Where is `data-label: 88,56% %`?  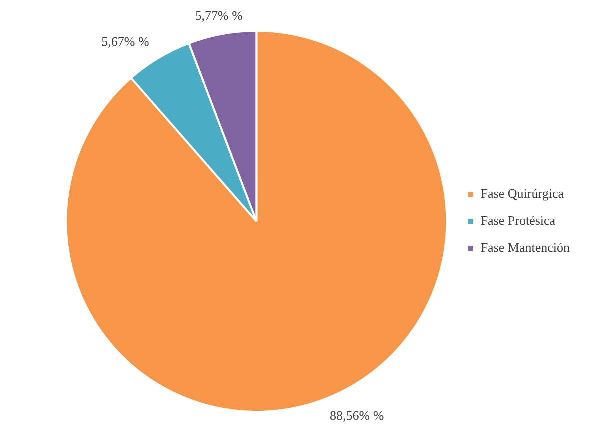 data-label: 88,56% % is located at coordinates (357, 416).